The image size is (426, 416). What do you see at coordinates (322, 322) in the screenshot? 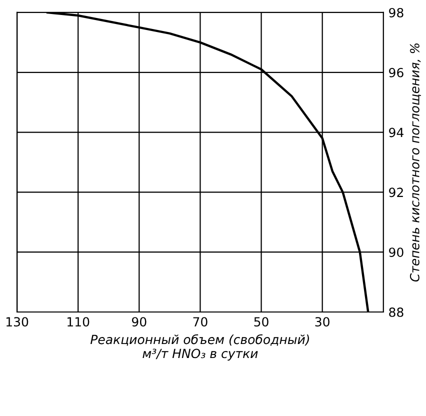
I see `x-tick-label: 30` at bounding box center [322, 322].